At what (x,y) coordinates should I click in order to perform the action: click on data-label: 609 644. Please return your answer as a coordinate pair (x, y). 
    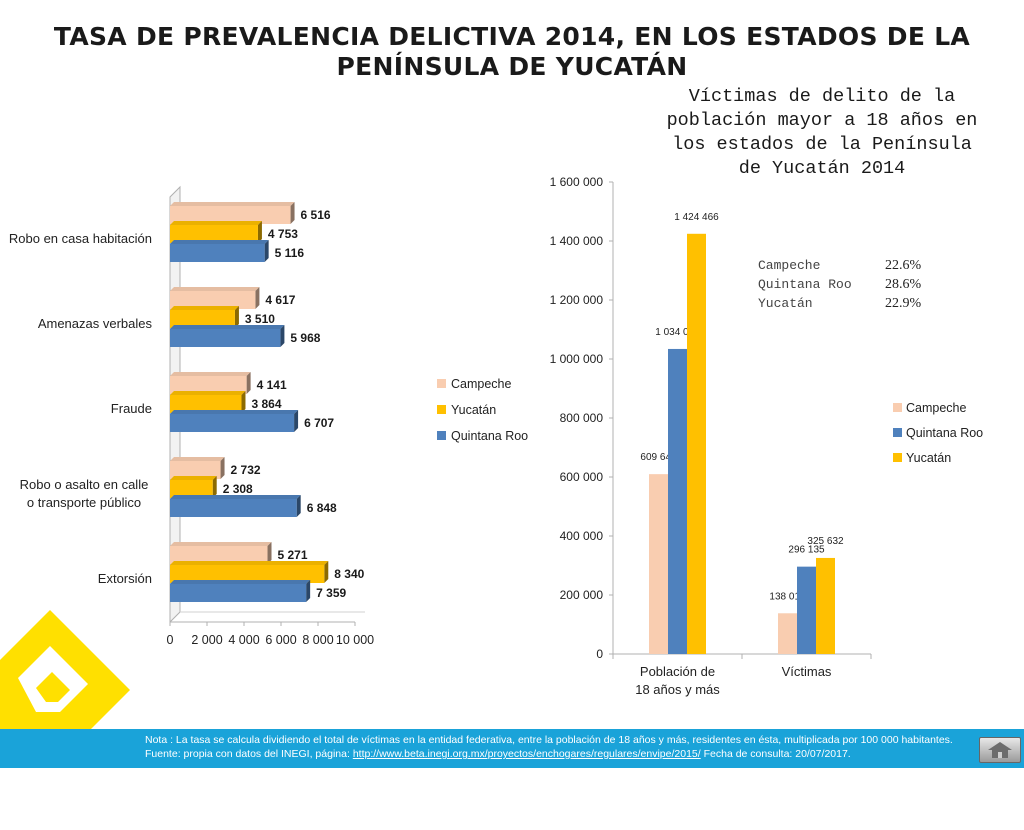
    Looking at the image, I should click on (658, 457).